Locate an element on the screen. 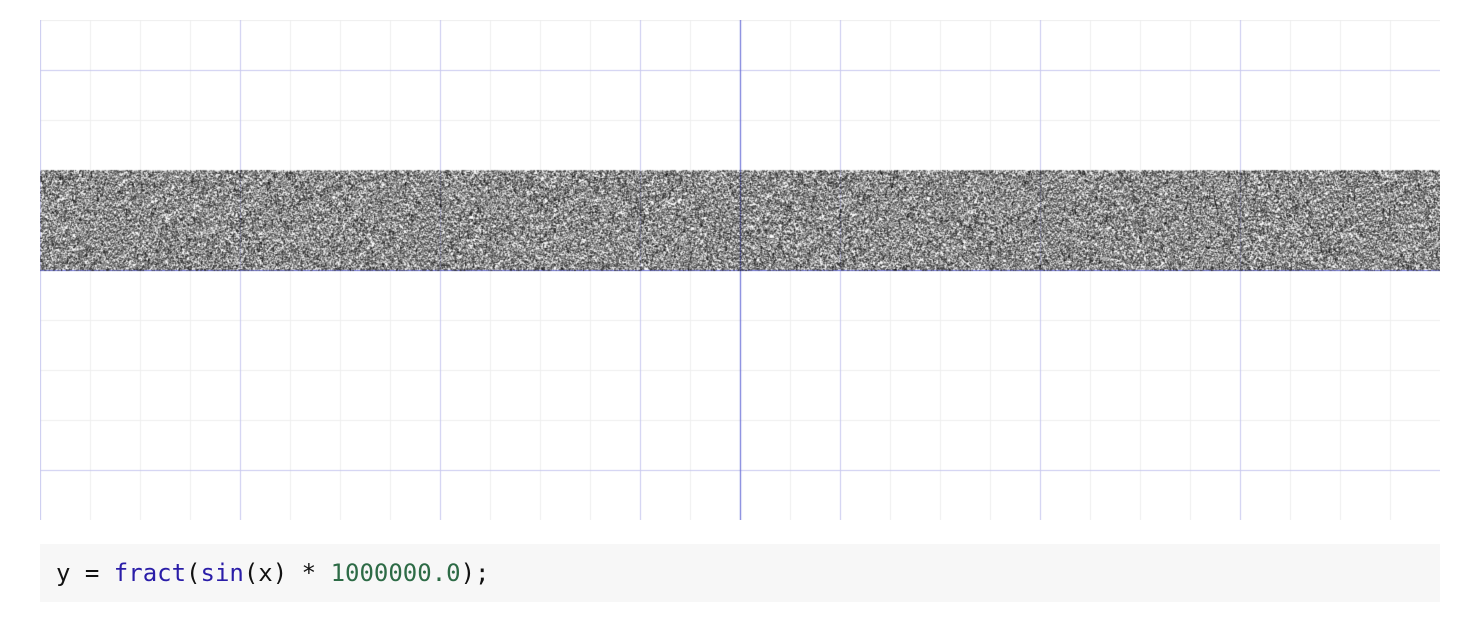  code-token-fract: fract is located at coordinates (150, 573).